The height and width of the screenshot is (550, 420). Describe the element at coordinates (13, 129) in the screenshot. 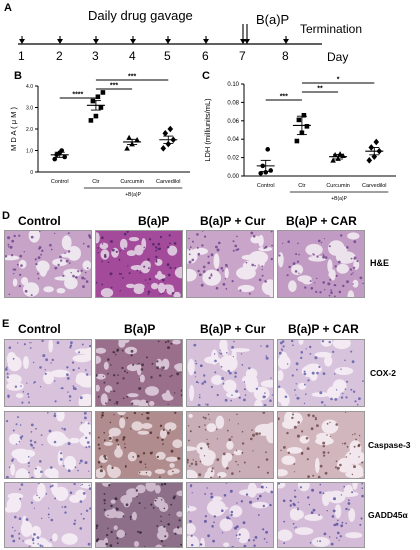

I see `y-axis-label: M D A ( μ M )` at that location.